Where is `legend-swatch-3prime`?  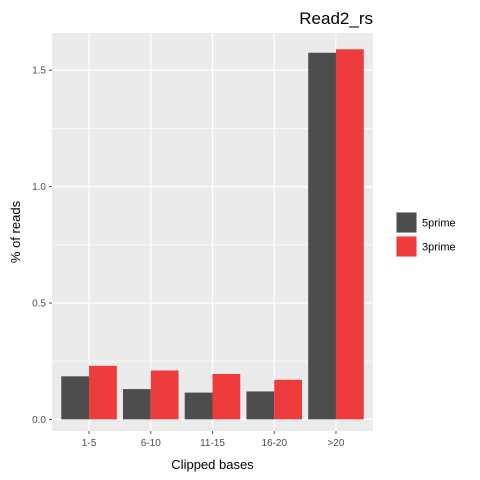
legend-swatch-3prime is located at coordinates (406, 246).